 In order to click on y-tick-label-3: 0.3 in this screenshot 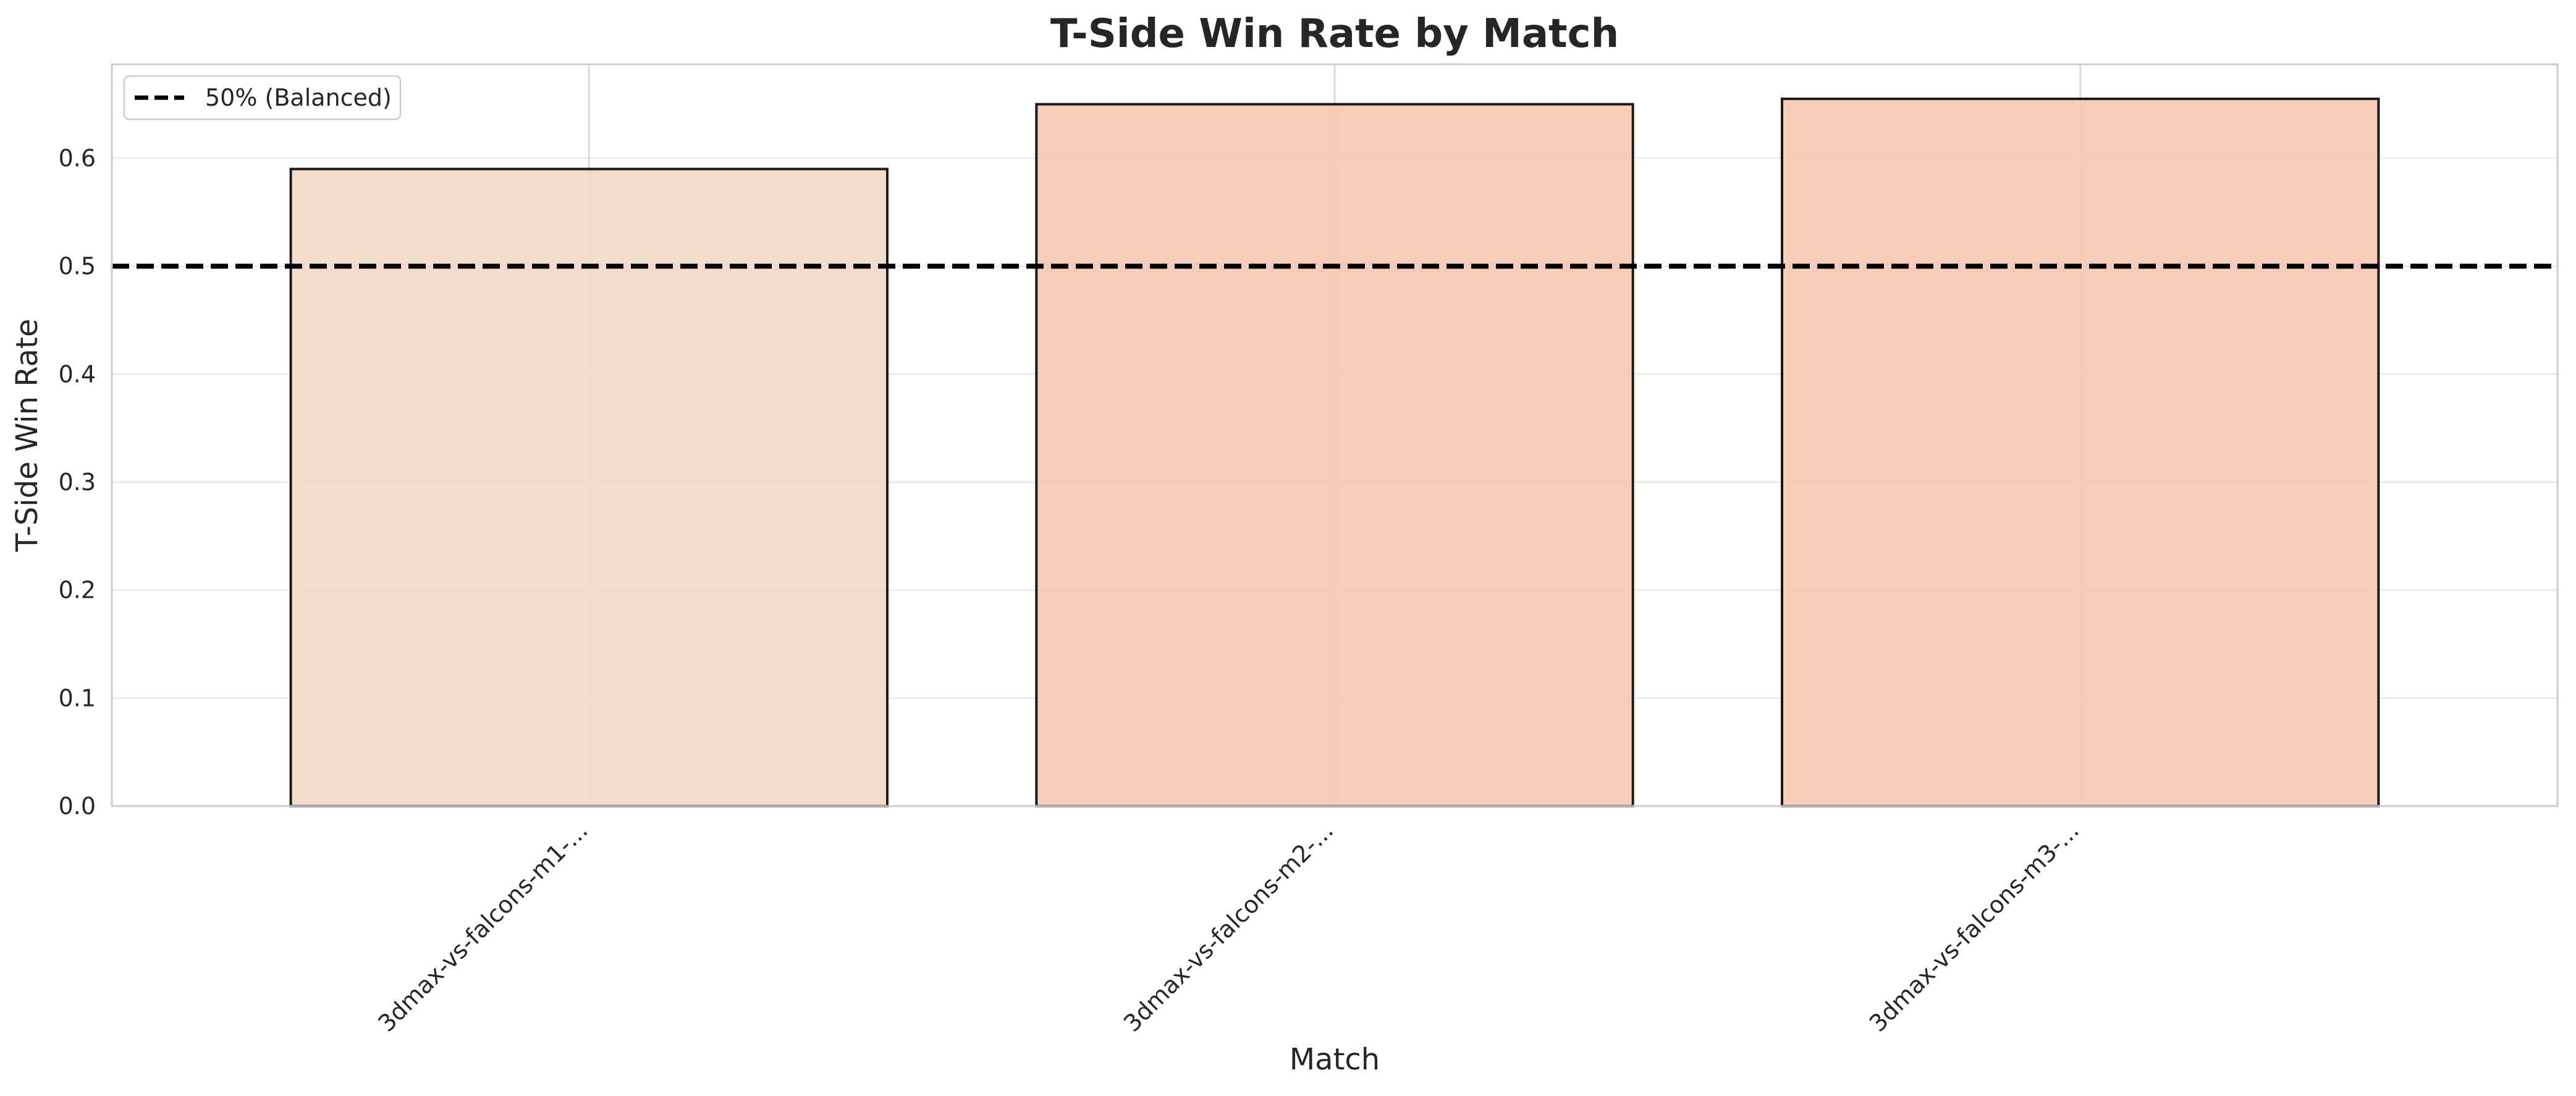, I will do `click(77, 482)`.